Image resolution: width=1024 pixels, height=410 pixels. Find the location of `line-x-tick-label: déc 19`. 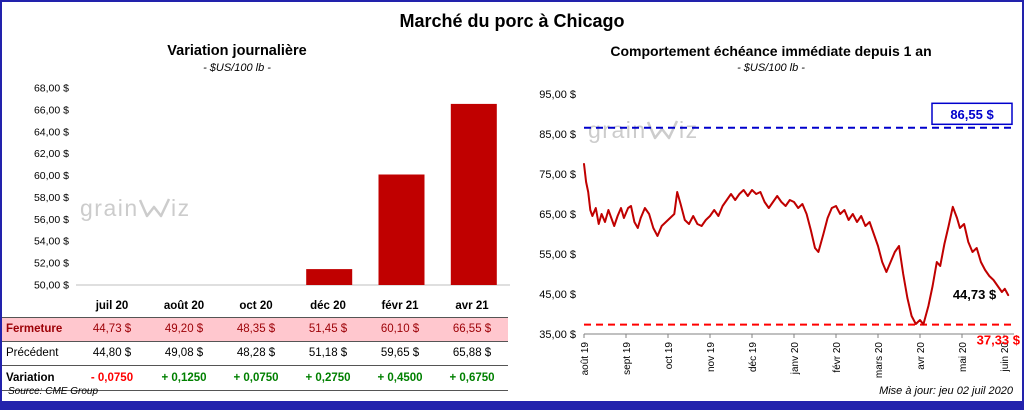

line-x-tick-label: déc 19 is located at coordinates (753, 357).